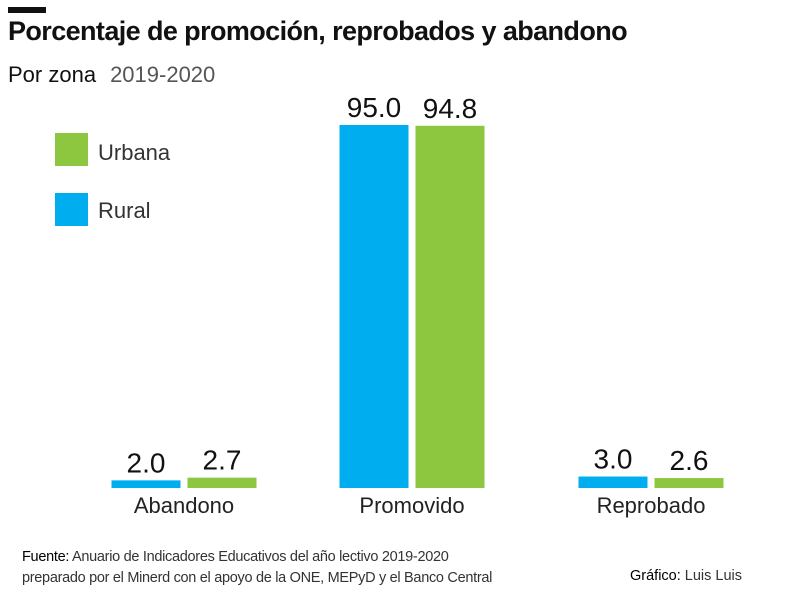 The width and height of the screenshot is (800, 610). Describe the element at coordinates (411, 505) in the screenshot. I see `category-label: Promovido` at that location.